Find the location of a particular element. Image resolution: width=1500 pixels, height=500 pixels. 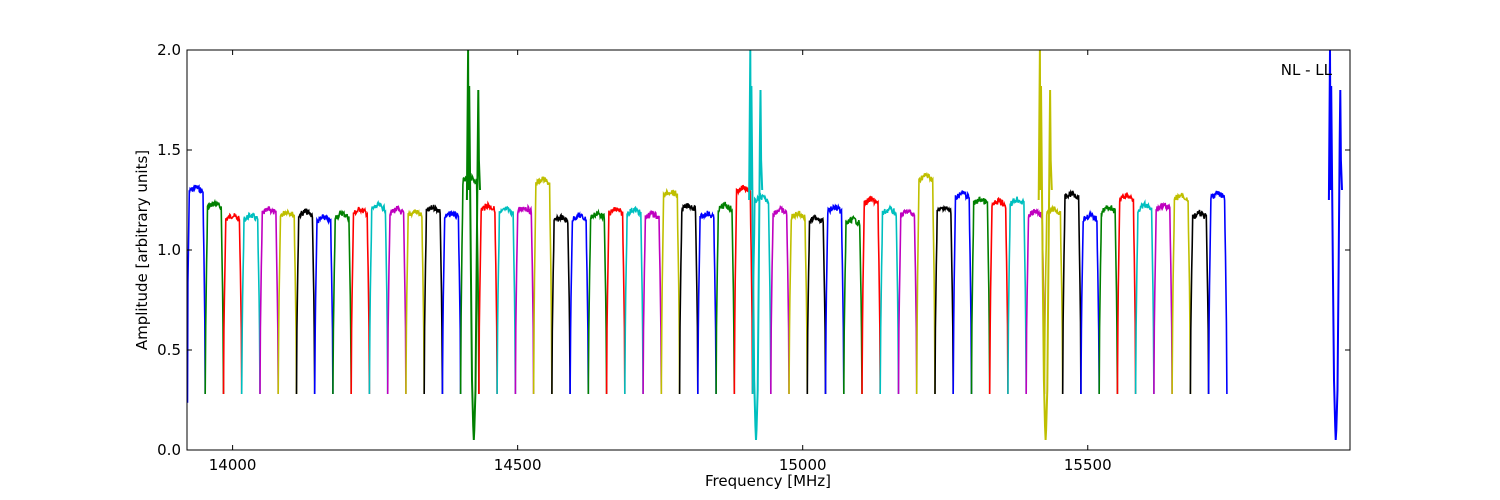

y-tick-label: 1.0 is located at coordinates (169, 250).